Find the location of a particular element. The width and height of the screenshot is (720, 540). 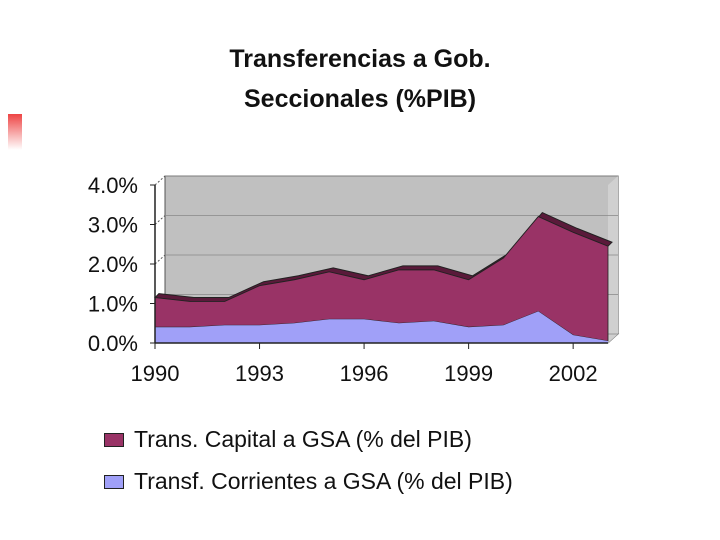

chart-title-line-1: Transferencias a Gob. is located at coordinates (360, 59).